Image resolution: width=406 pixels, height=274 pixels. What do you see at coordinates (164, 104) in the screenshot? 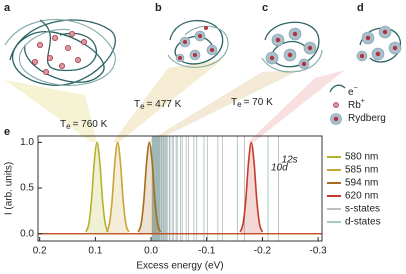
I see `temperature-value: = 477 K` at bounding box center [164, 104].